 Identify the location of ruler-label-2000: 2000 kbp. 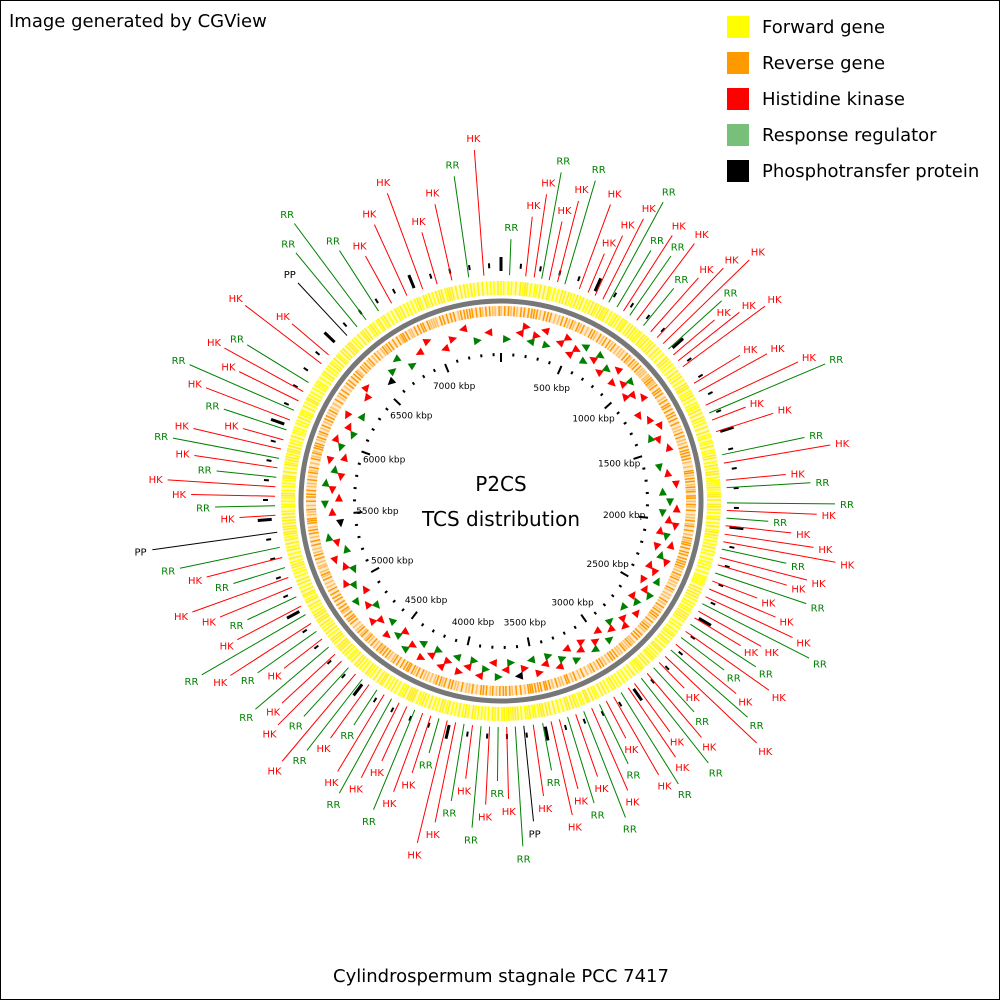
(624, 516).